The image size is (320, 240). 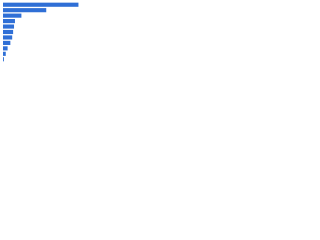 I want to click on chart, so click(x=41, y=32).